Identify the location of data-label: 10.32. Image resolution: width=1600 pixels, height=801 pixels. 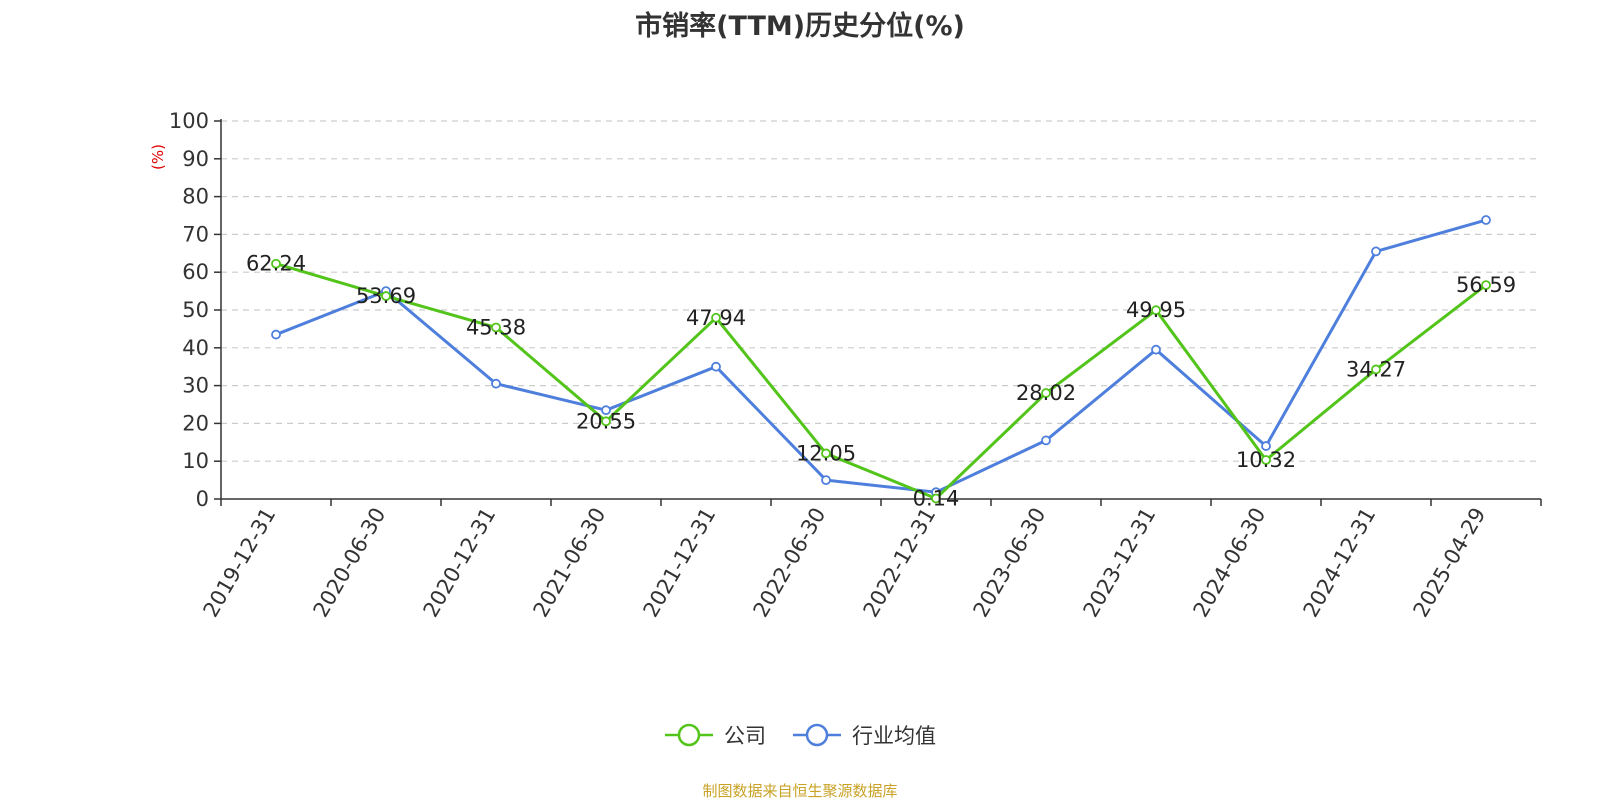
(1266, 460).